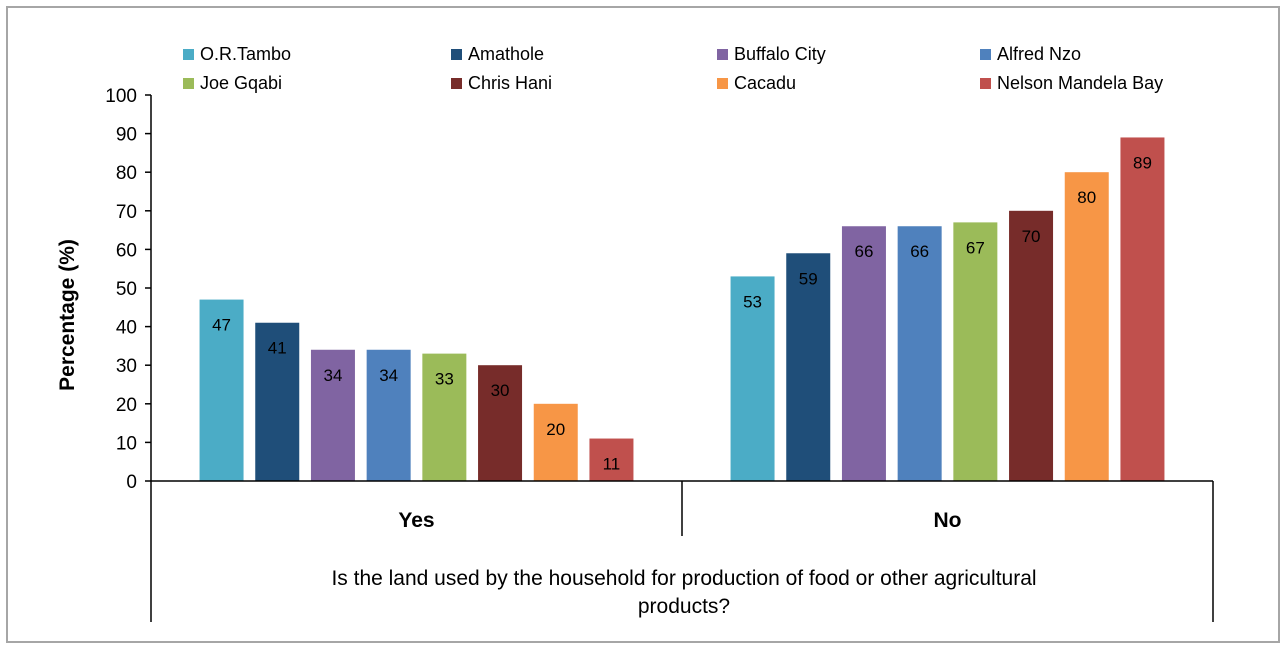 This screenshot has width=1288, height=651. I want to click on y-tick-label: 0, so click(131, 482).